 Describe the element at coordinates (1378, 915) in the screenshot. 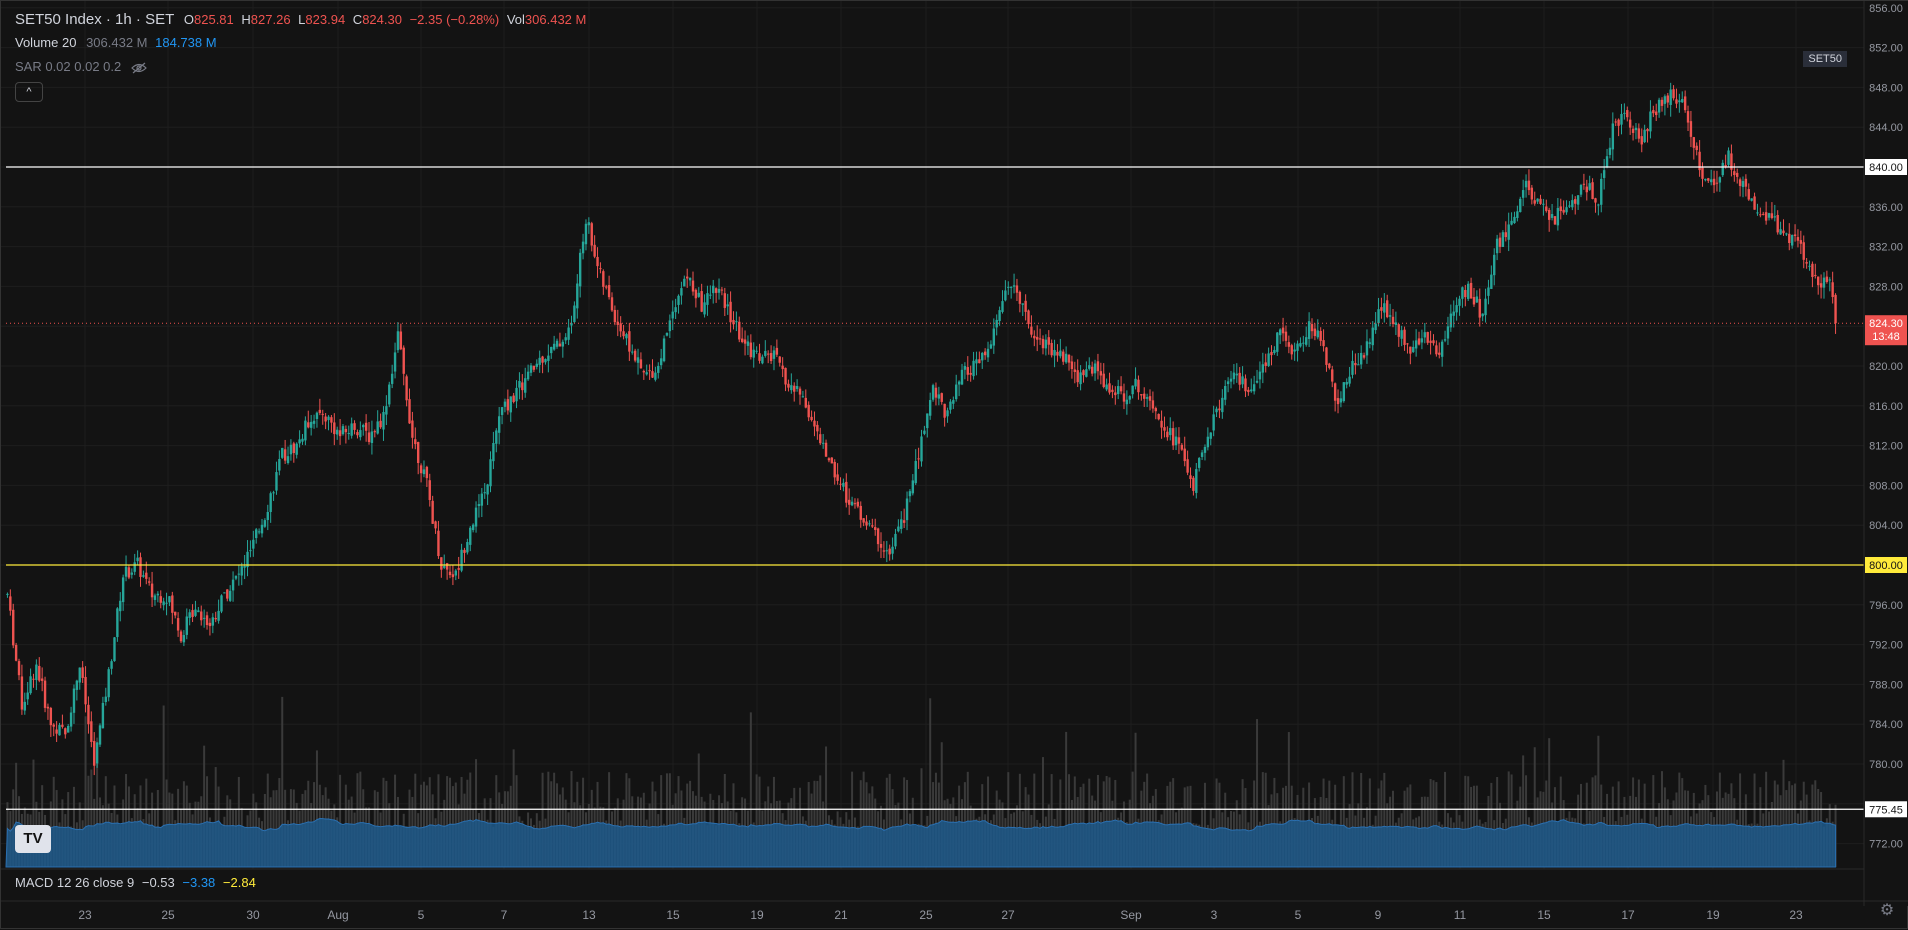

I see `time-tick: 9` at that location.